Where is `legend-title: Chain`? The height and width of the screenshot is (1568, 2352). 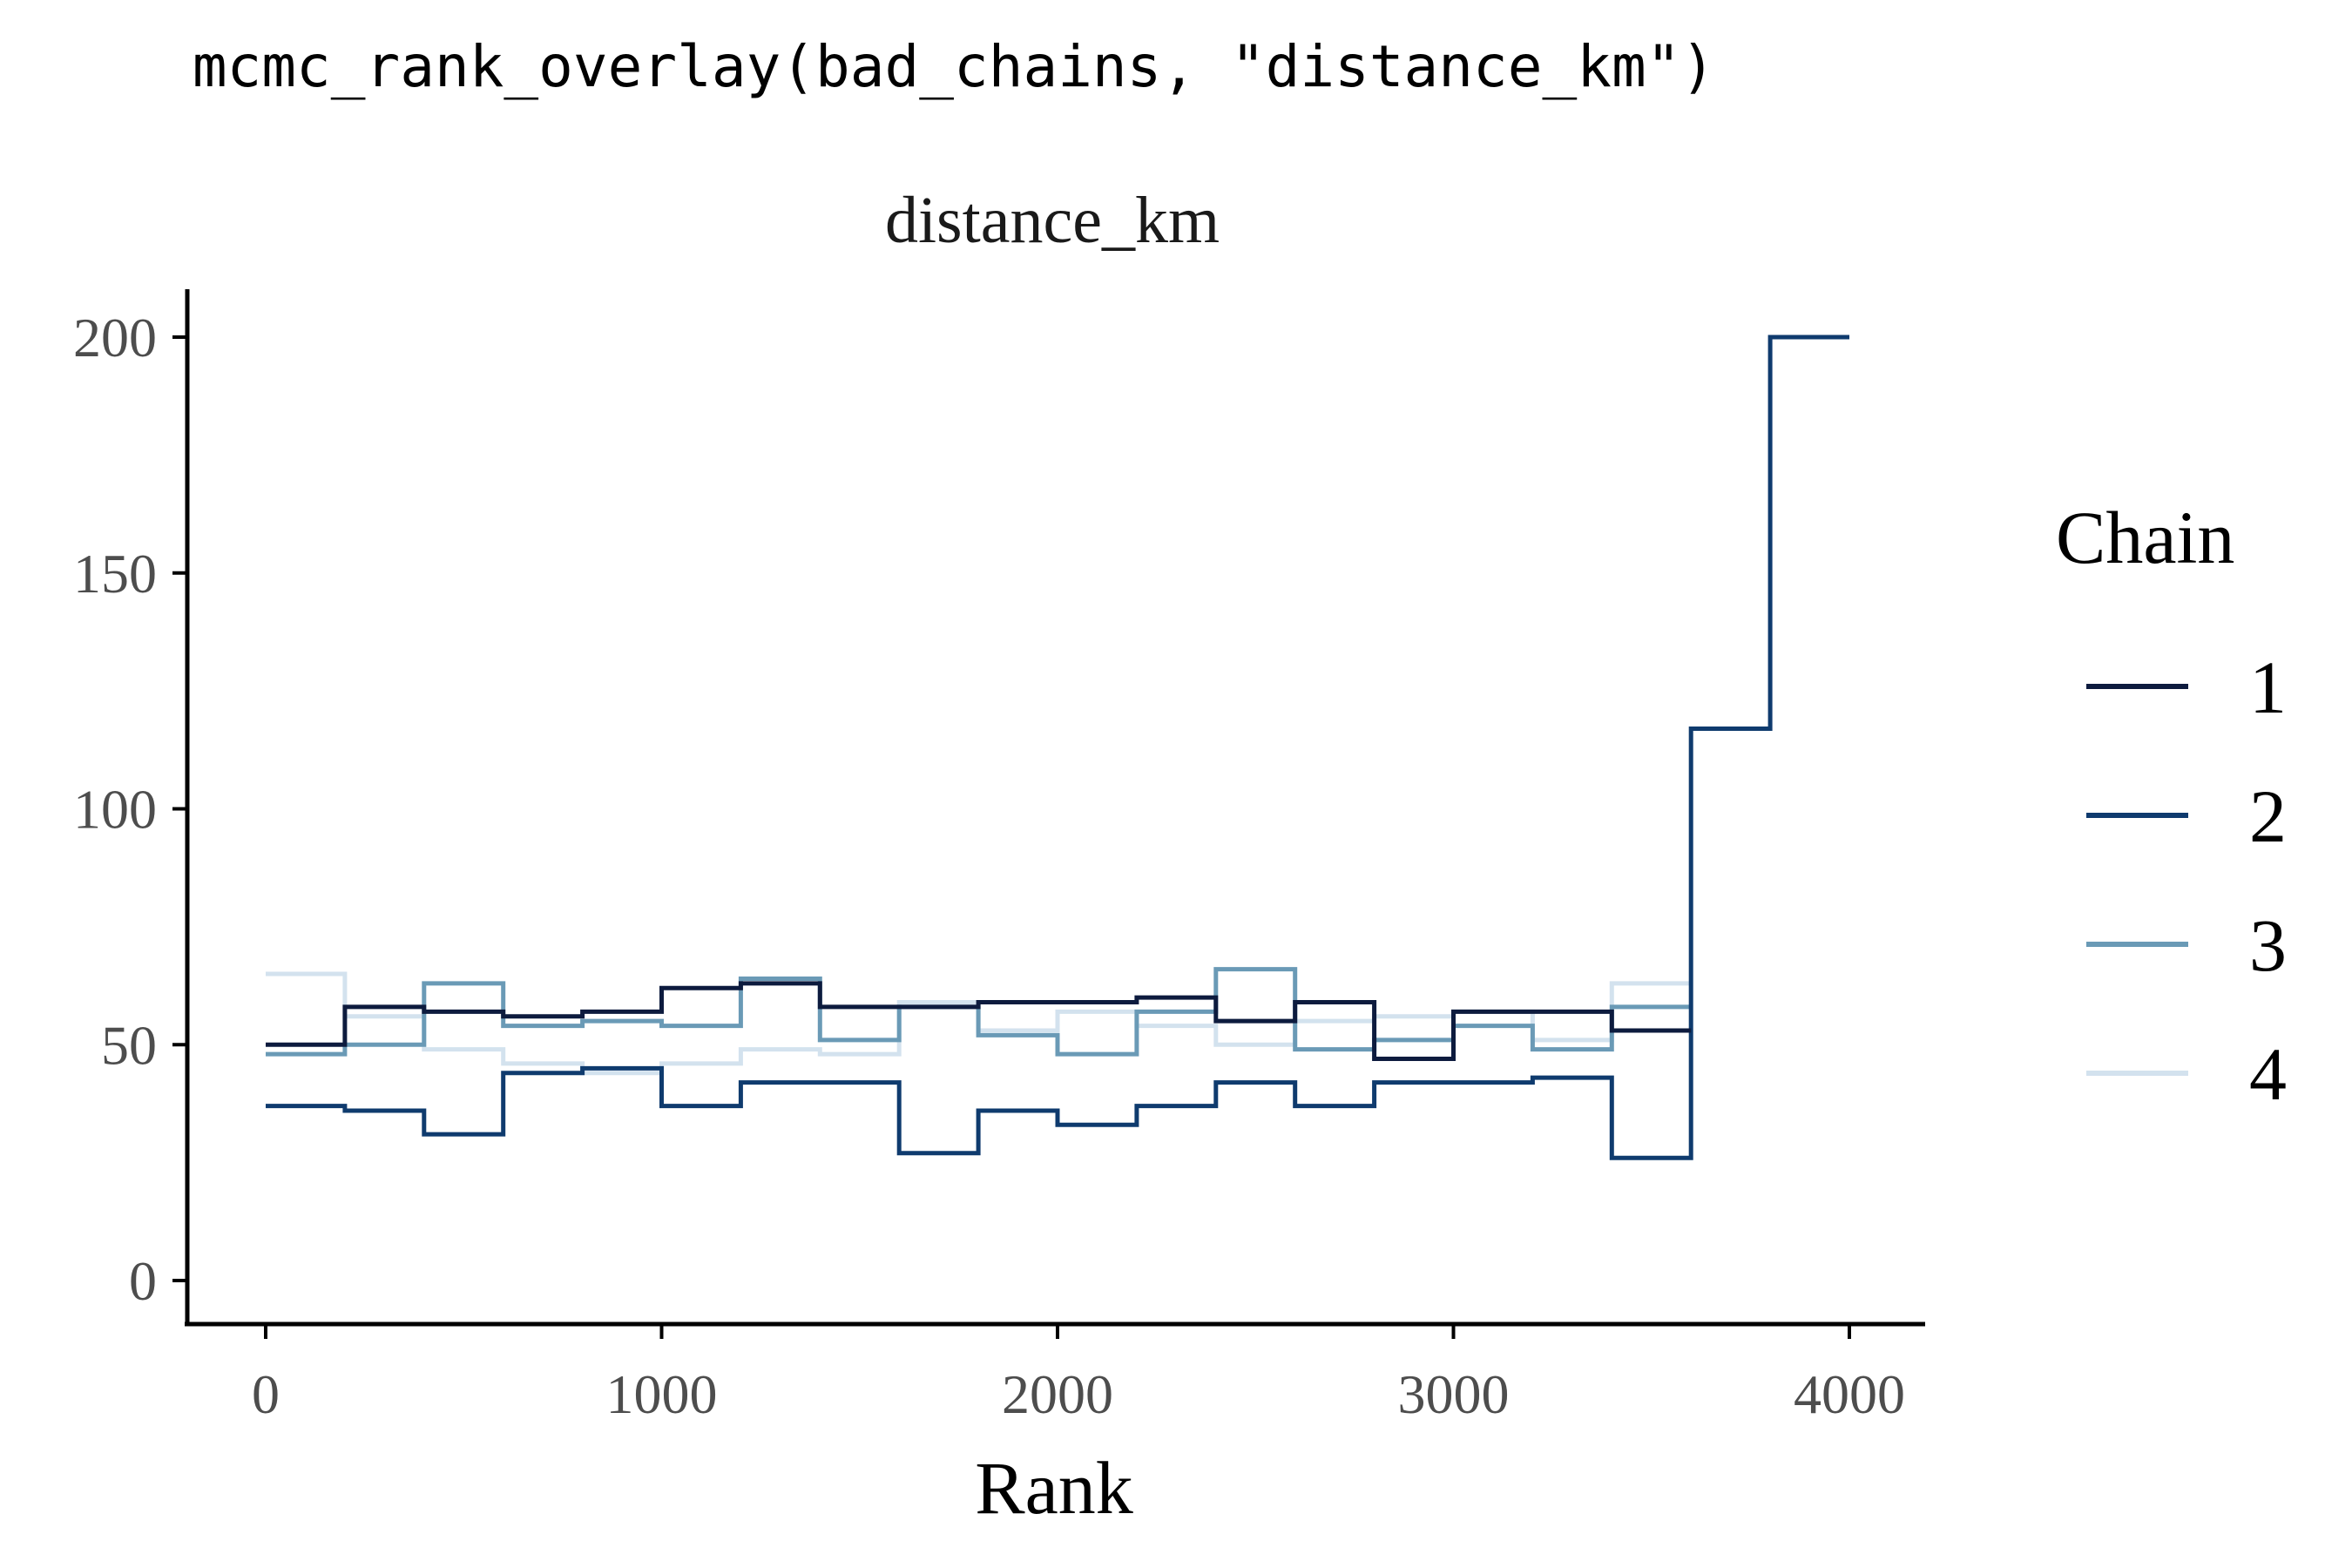
legend-title: Chain is located at coordinates (2145, 537).